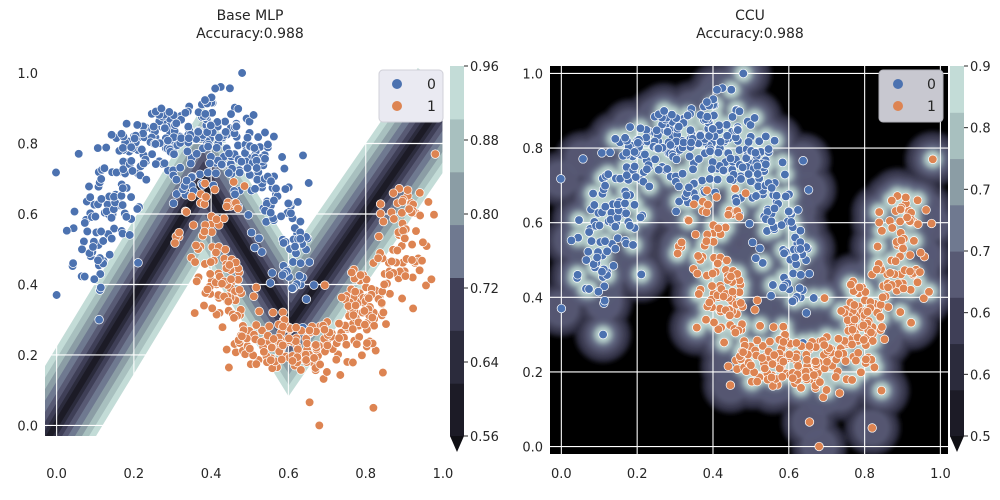 The width and height of the screenshot is (1000, 500). I want to click on base-mlp-y-ticks: 0.00.20.40.60.81.0, so click(27, 250).